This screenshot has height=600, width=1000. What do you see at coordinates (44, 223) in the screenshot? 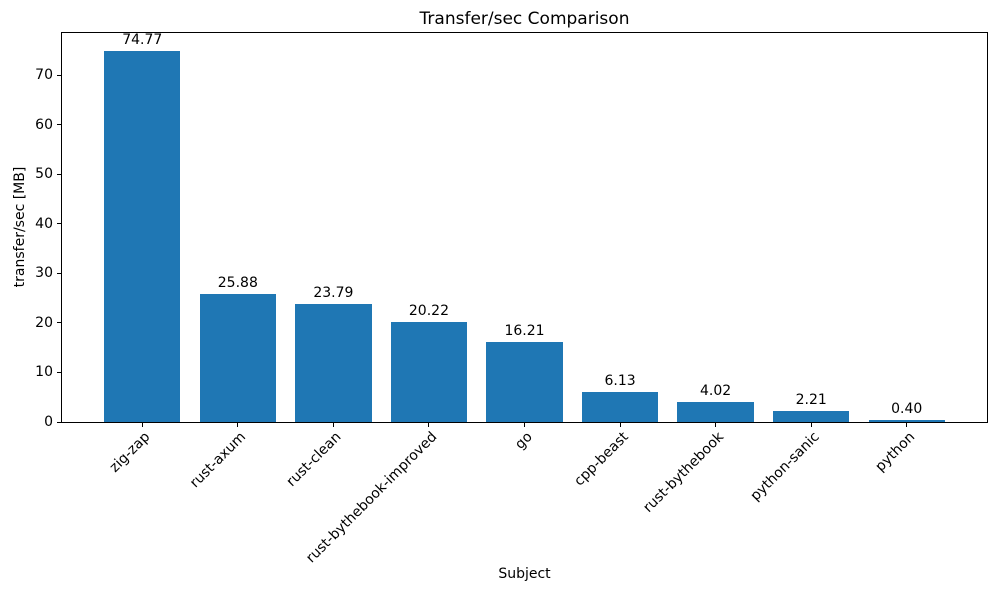
I see `y-tick-label: 40` at bounding box center [44, 223].